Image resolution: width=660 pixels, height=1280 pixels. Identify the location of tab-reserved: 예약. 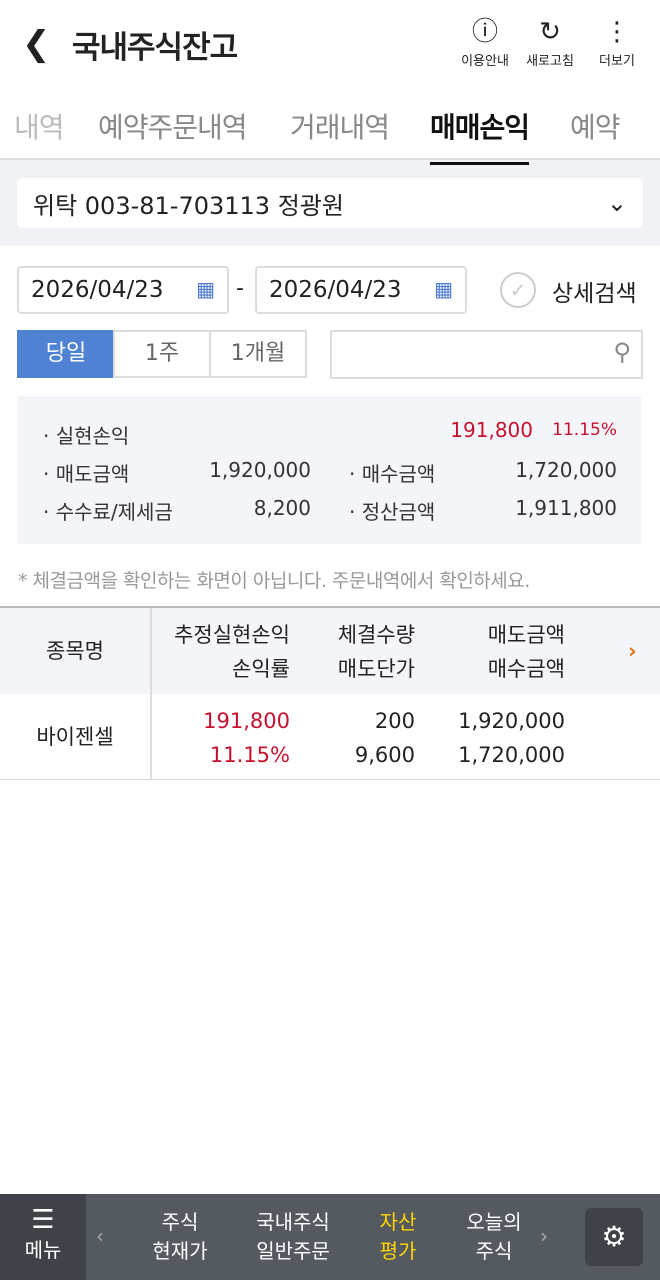
(595, 127).